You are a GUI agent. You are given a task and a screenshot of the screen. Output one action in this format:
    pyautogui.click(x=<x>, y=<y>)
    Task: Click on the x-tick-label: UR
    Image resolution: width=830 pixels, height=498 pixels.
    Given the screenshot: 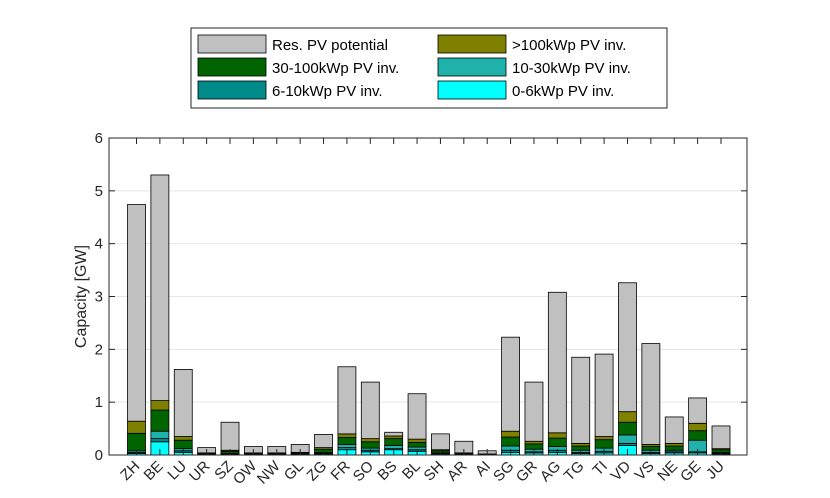 What is the action you would take?
    pyautogui.click(x=199, y=471)
    